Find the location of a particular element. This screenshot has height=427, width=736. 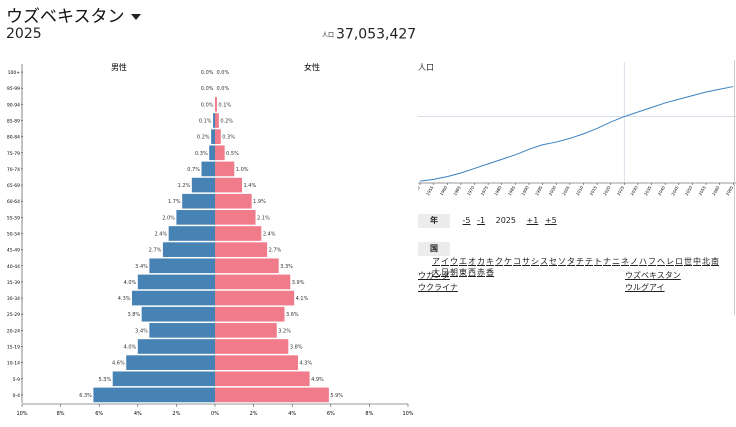

kana-link: 香 is located at coordinates (490, 272).